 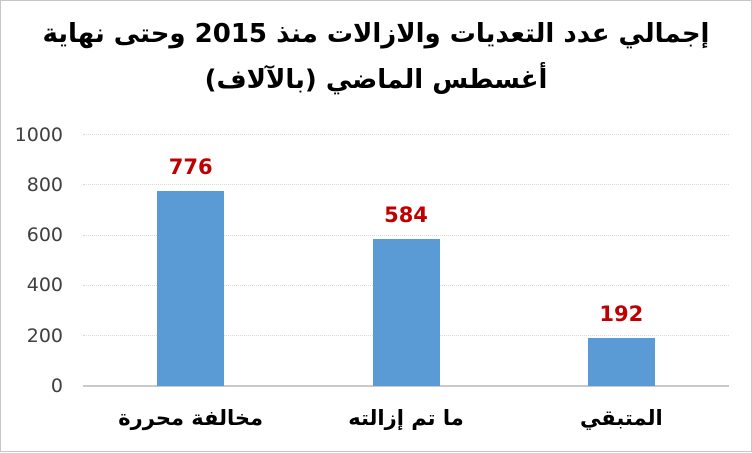 I want to click on category-label: مخالفة محررة, so click(x=191, y=418).